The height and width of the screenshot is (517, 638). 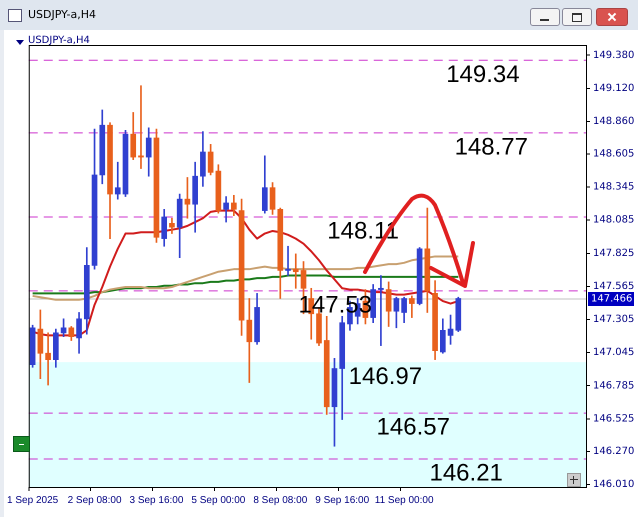 I want to click on y-tick-label: 147.565, so click(x=613, y=286).